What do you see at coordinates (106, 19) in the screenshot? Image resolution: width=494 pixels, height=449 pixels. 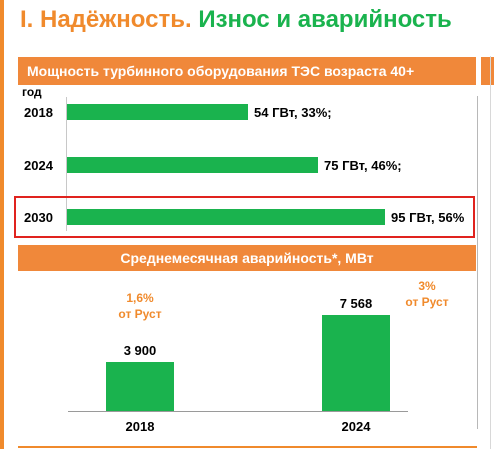 I see `page-title-section: I. Надёжность.` at bounding box center [106, 19].